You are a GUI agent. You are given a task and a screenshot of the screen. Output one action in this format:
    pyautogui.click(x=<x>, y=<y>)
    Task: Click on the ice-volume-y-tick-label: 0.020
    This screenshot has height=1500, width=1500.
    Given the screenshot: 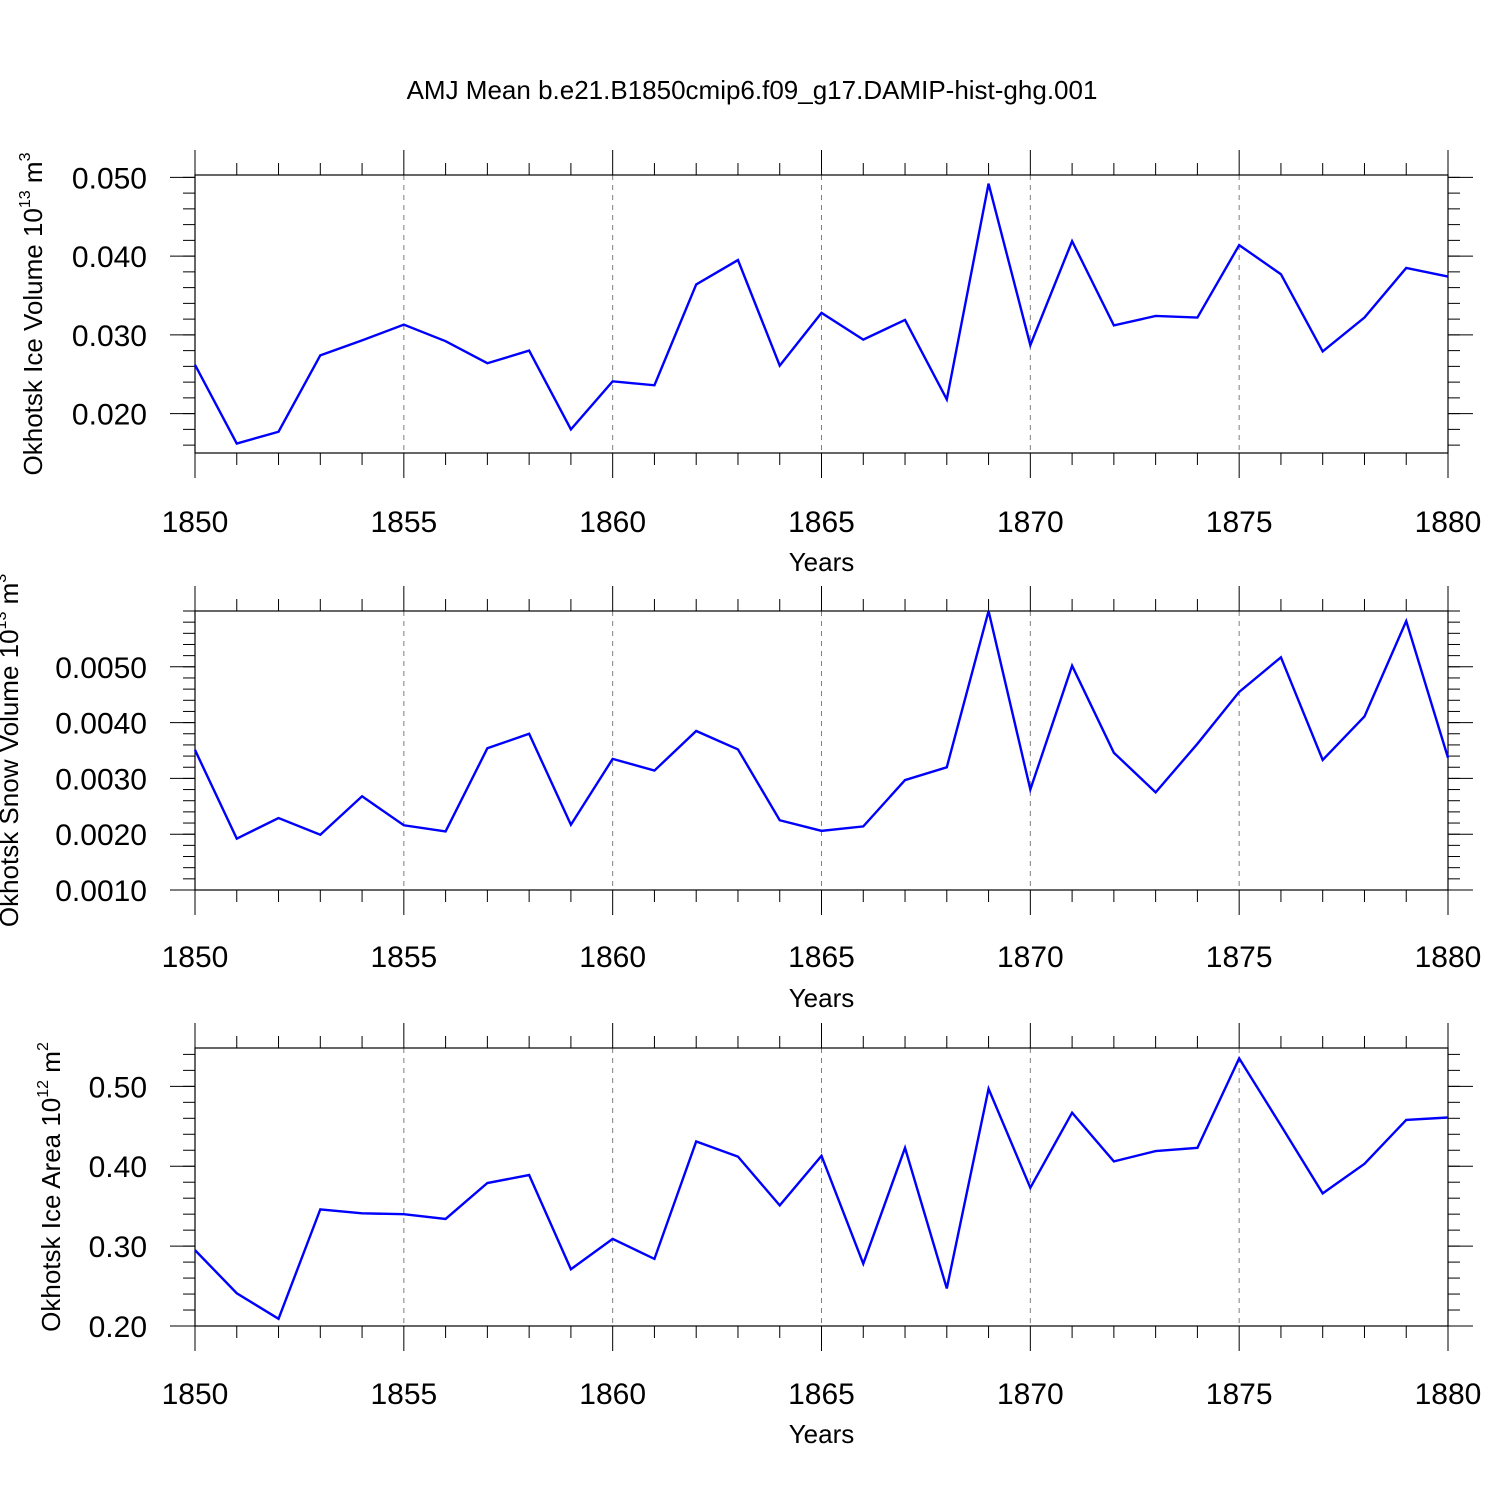 What is the action you would take?
    pyautogui.click(x=109, y=415)
    